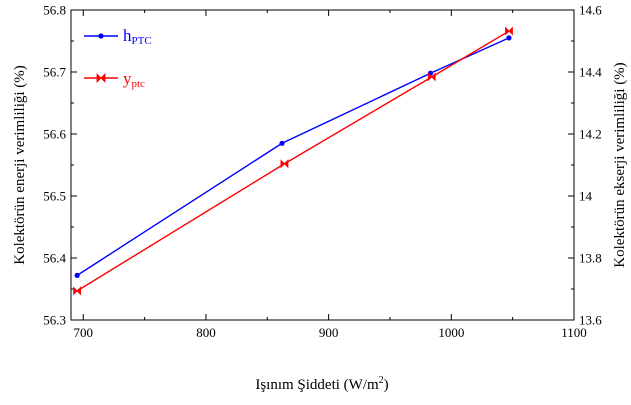 Image resolution: width=631 pixels, height=405 pixels. I want to click on right-y-tick-label: 13.8, so click(590, 258).